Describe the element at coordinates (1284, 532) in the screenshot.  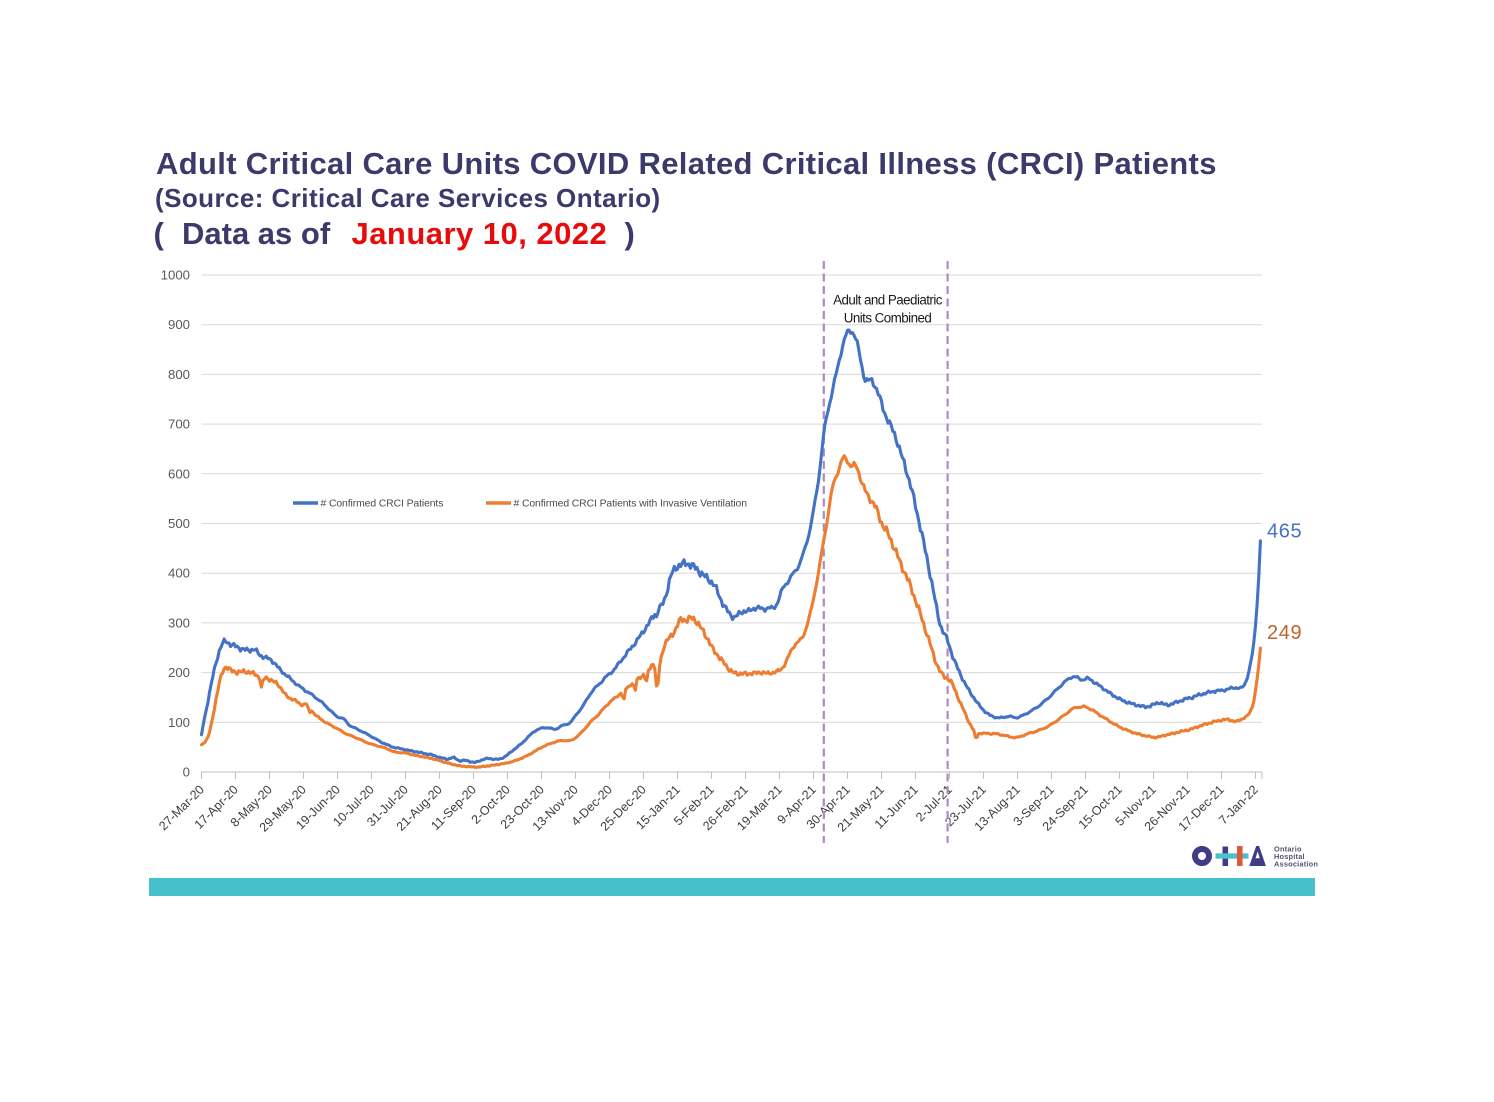
I see `svg-text: 465` at that location.